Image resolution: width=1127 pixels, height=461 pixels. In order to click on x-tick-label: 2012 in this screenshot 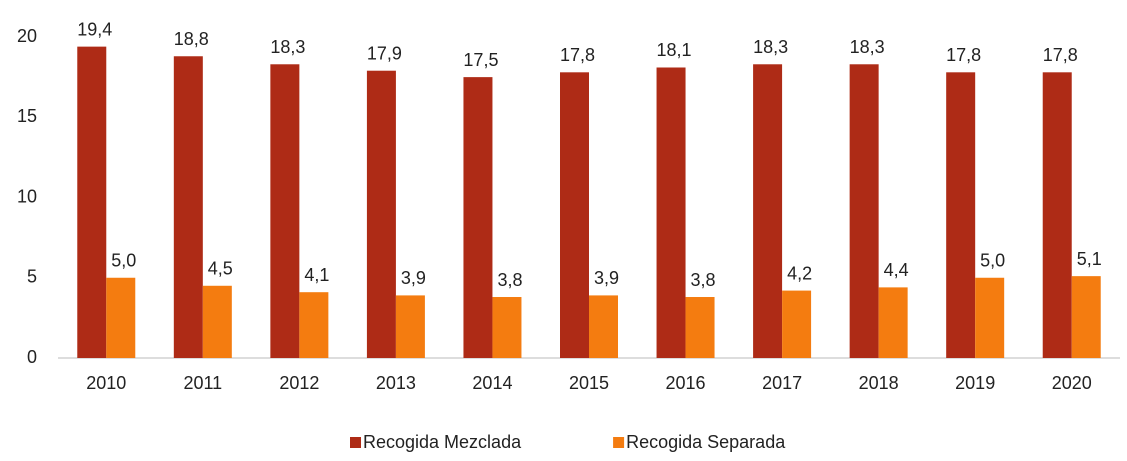, I will do `click(299, 383)`.